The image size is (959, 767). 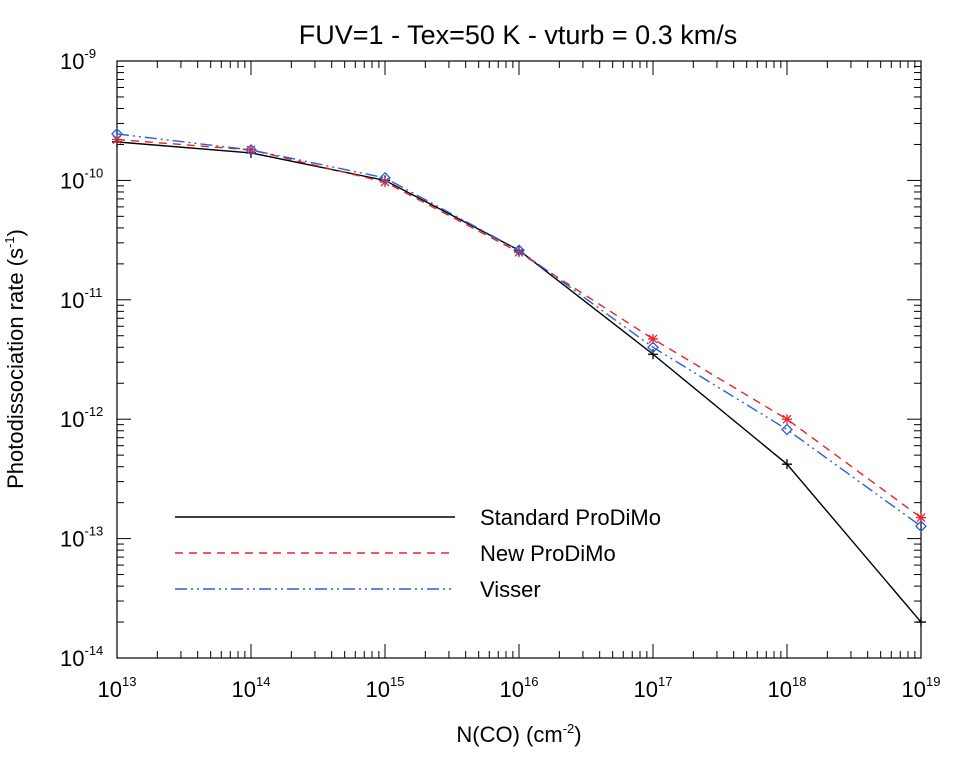 I want to click on x-tick-label: 1018, so click(x=787, y=688).